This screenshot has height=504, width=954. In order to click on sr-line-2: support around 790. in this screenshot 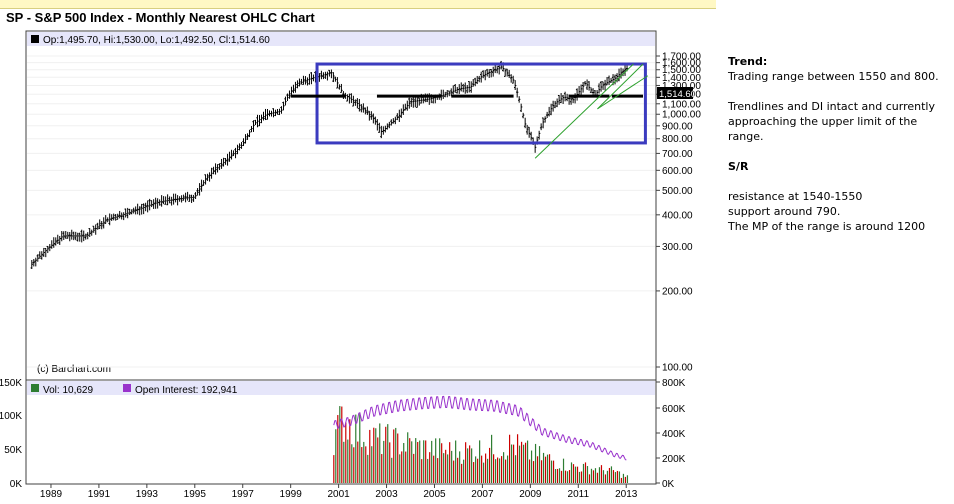, I will do `click(784, 211)`.